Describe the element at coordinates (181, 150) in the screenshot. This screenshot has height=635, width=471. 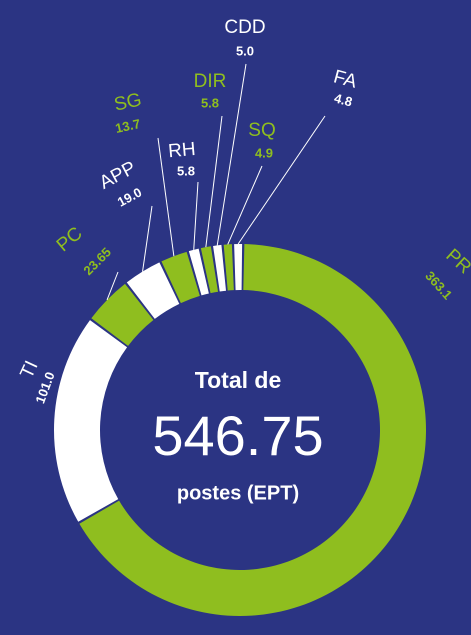
I see `segment-name: RH` at that location.